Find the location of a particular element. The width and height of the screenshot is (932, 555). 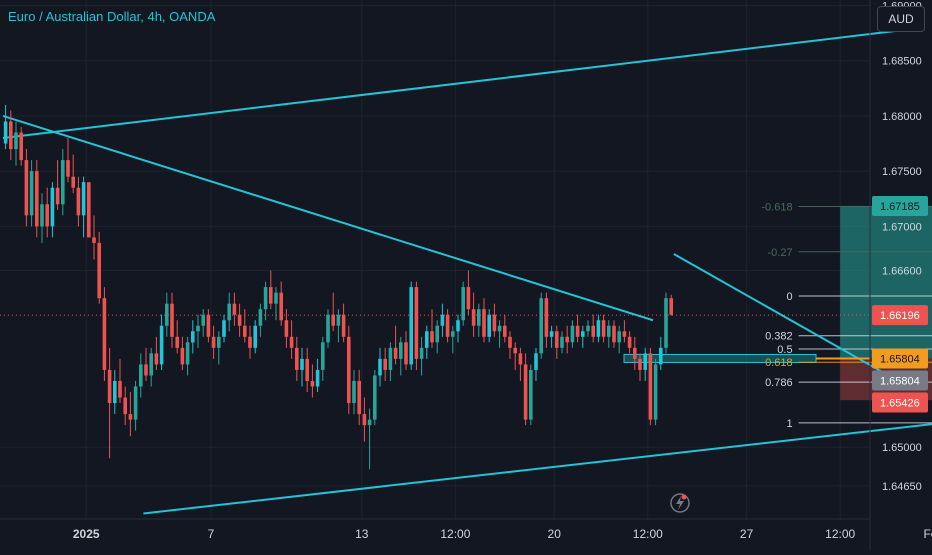

price-label-text: 1.66196 is located at coordinates (900, 316).